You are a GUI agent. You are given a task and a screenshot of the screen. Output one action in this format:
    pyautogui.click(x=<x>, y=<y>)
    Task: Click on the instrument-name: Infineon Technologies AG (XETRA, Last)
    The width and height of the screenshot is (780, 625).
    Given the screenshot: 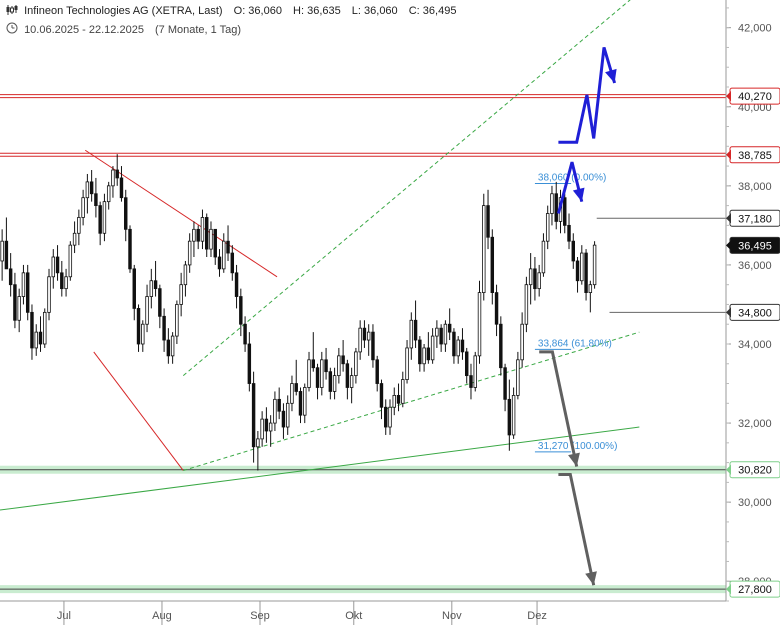 What is the action you would take?
    pyautogui.click(x=123, y=11)
    